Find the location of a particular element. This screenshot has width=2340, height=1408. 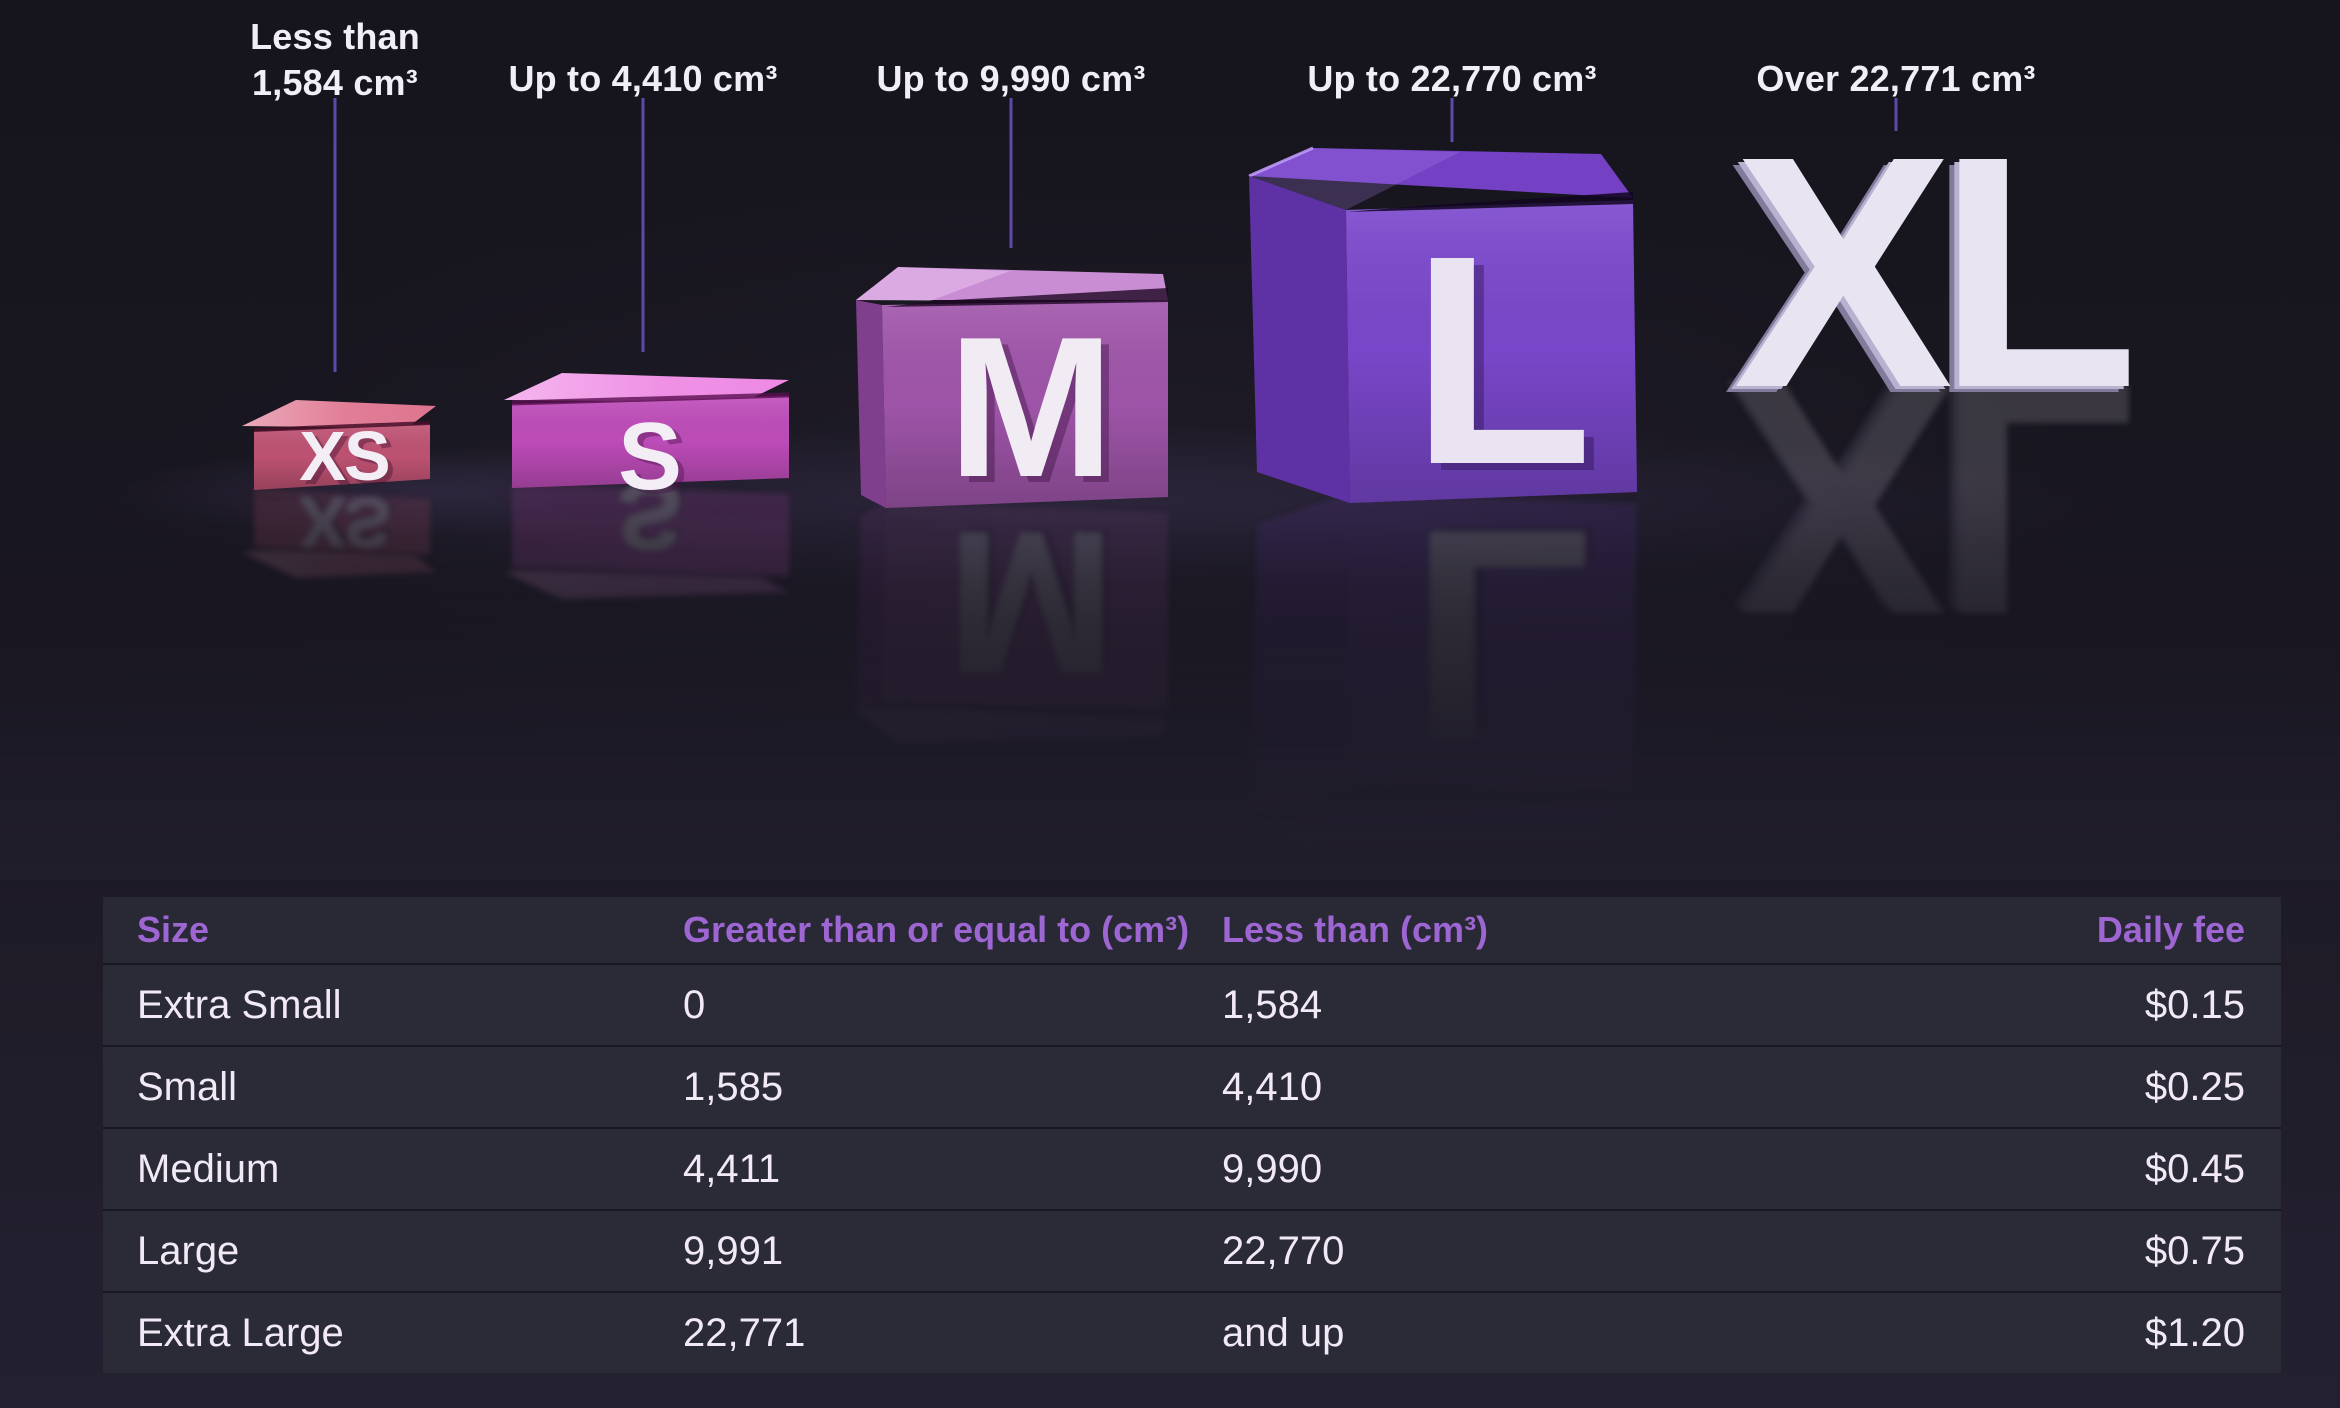

box-s: S S is located at coordinates (647, 443).